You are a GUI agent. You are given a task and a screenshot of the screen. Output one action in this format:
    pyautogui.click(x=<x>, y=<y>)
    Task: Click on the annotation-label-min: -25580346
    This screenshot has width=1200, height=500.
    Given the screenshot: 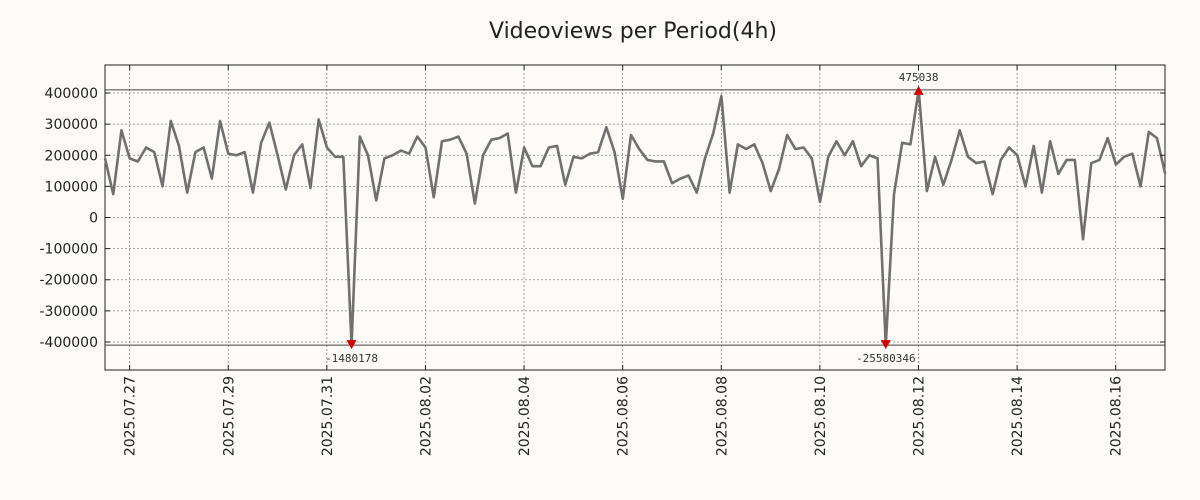 What is the action you would take?
    pyautogui.click(x=886, y=358)
    